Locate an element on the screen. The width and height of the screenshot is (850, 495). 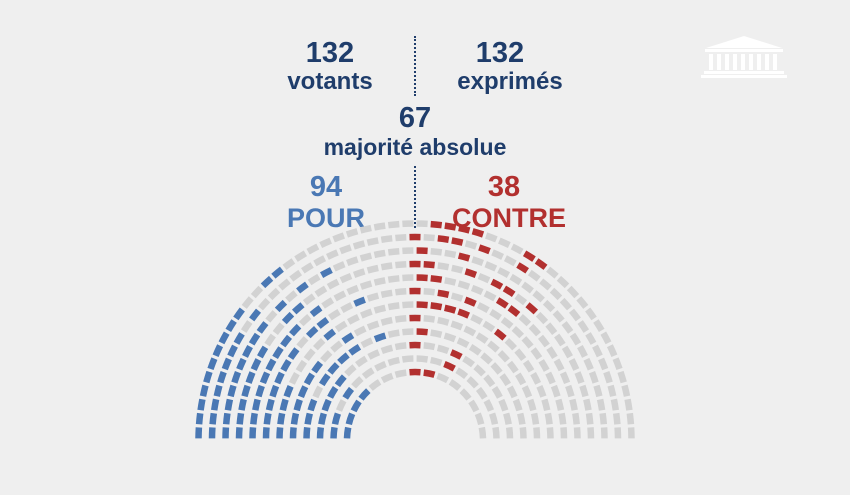
pour-count: 94 is located at coordinates (326, 187).